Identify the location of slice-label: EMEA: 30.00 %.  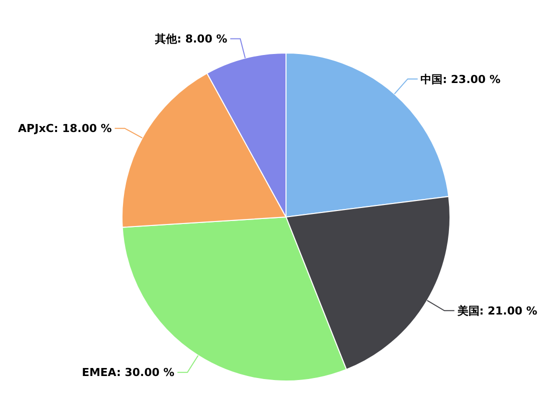
(128, 373).